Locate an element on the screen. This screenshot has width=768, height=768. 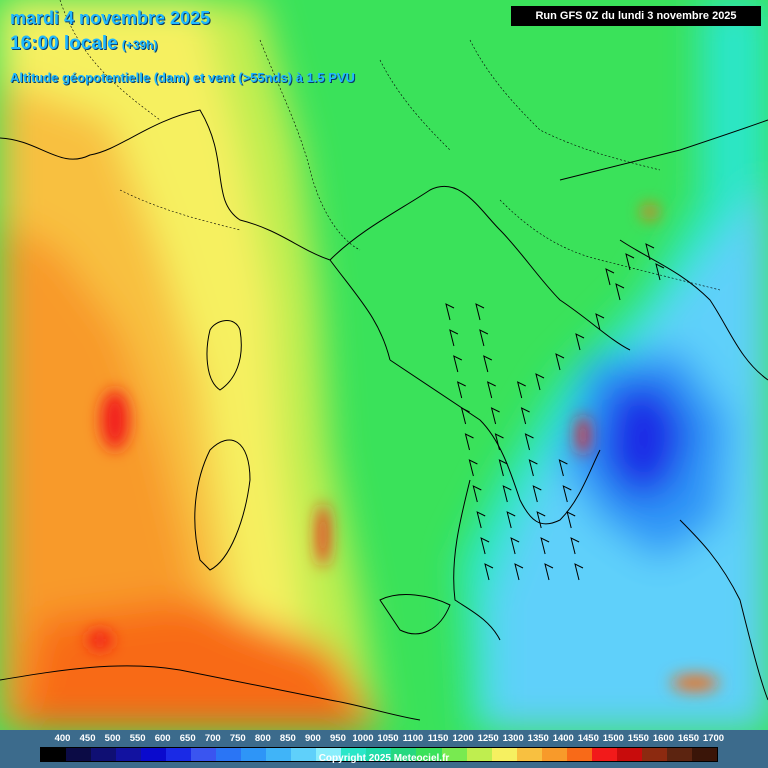
legend-label: 1250 is located at coordinates (488, 738).